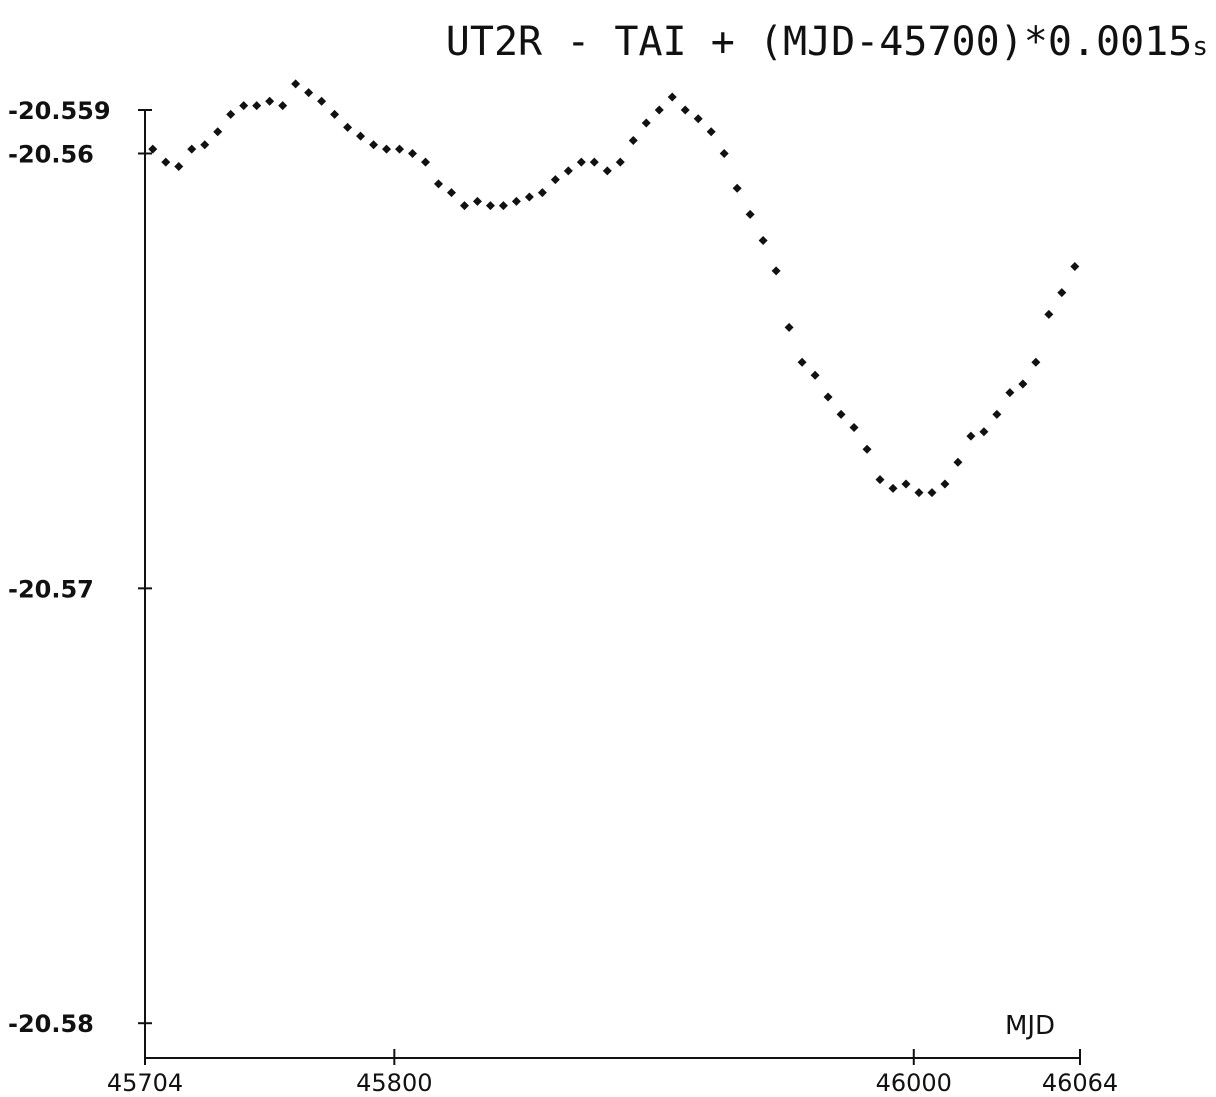 This screenshot has height=1097, width=1216. I want to click on y-tick-label: -20.57, so click(51, 589).